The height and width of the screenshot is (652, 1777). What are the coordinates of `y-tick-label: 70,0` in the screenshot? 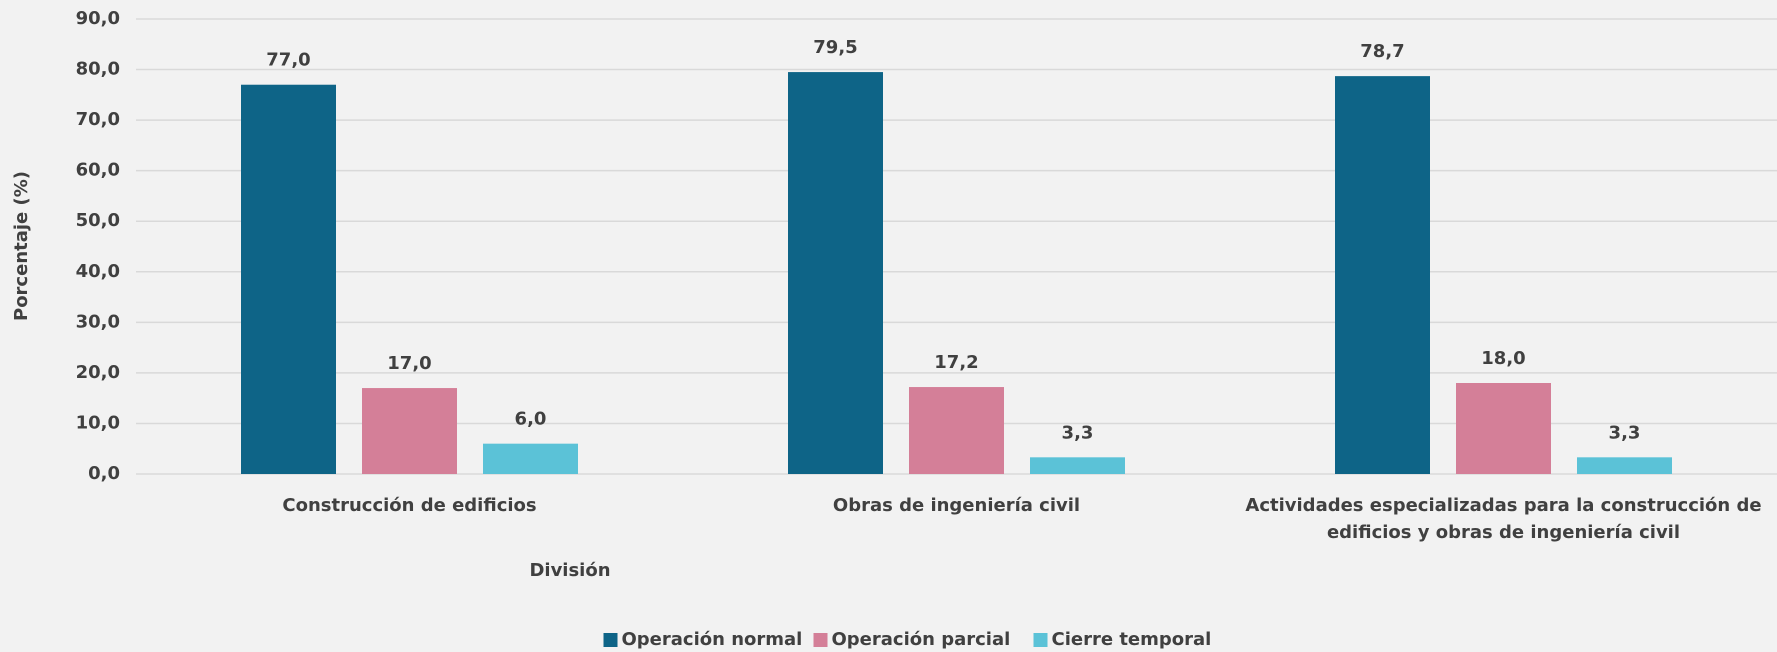 It's located at (98, 119).